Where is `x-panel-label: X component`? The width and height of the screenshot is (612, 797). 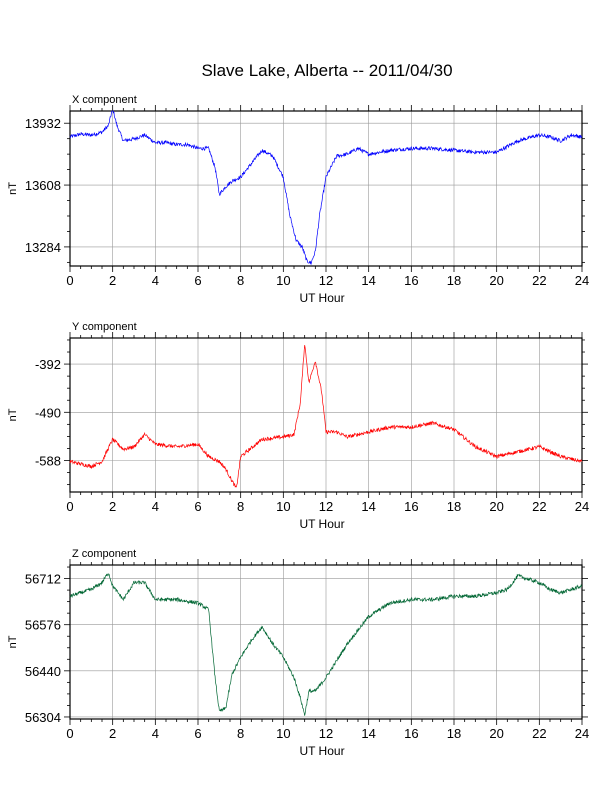
x-panel-label: X component is located at coordinates (104, 100).